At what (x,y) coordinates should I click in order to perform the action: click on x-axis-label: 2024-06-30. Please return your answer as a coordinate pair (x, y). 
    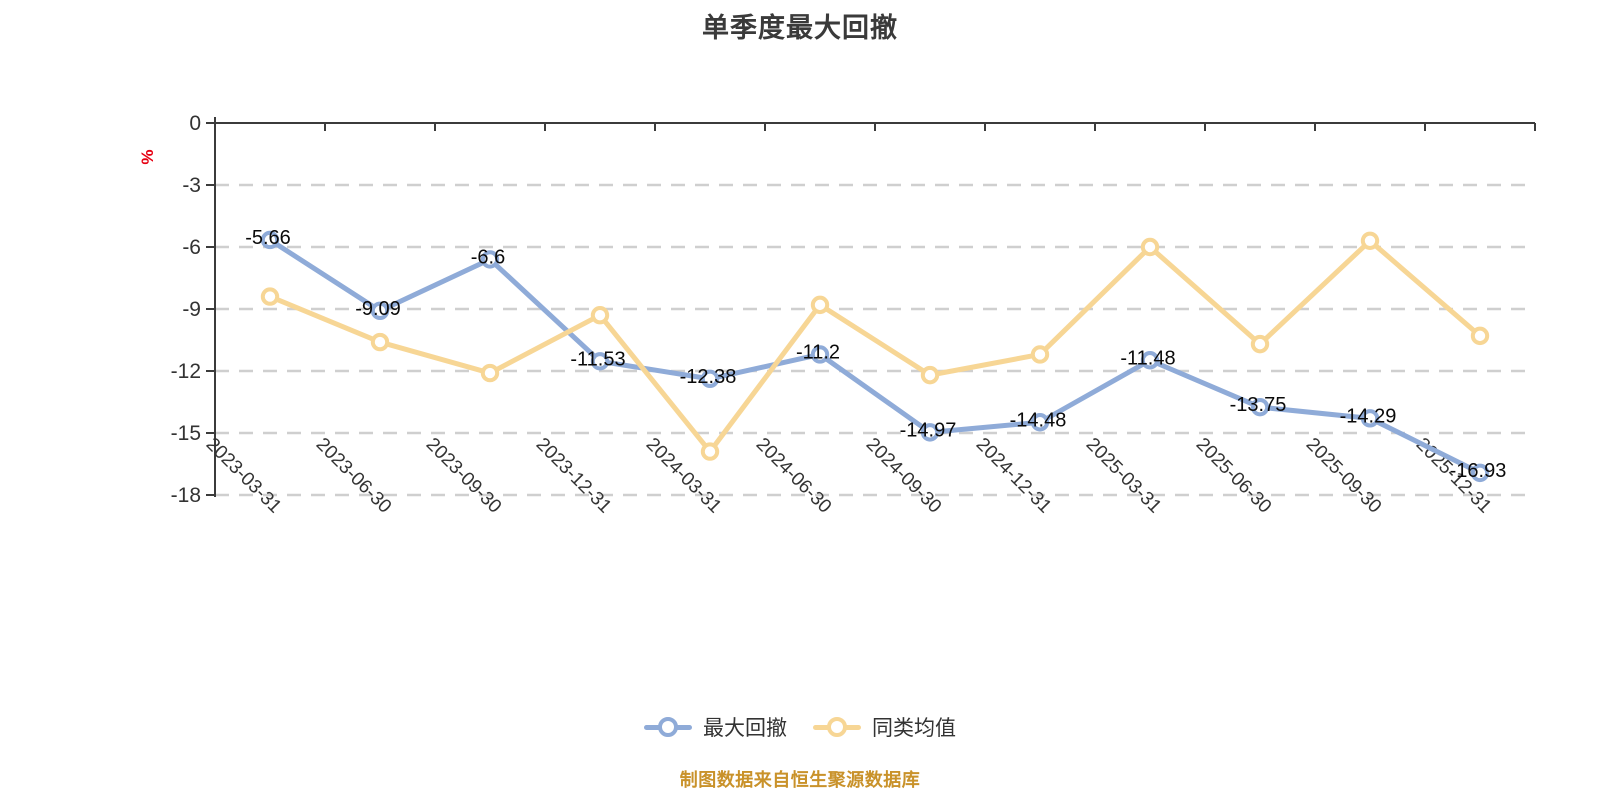
    Looking at the image, I should click on (794, 476).